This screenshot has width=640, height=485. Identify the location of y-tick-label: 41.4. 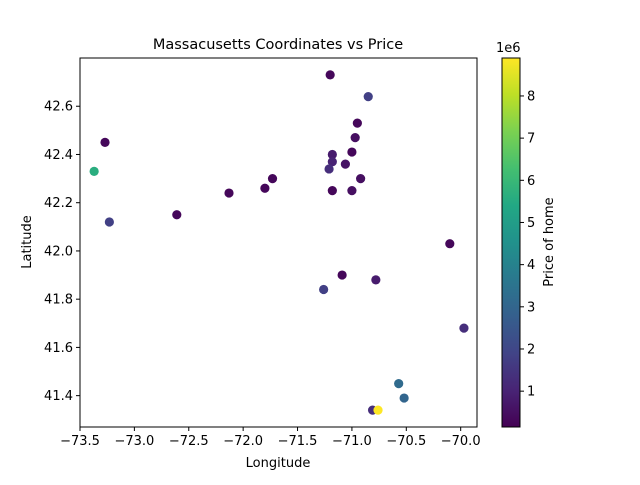
(58, 396).